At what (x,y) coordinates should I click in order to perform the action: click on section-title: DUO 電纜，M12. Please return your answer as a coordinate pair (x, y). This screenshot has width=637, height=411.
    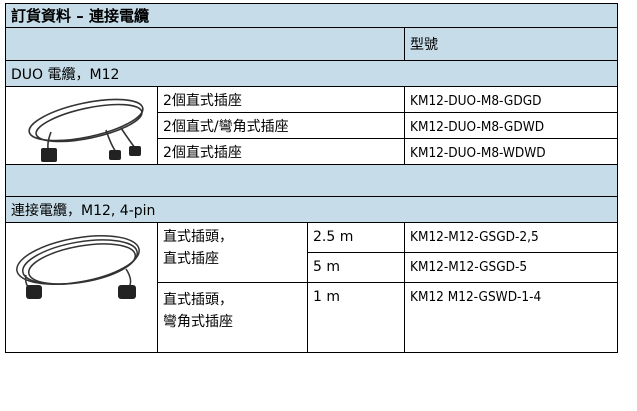
    Looking at the image, I should click on (311, 73).